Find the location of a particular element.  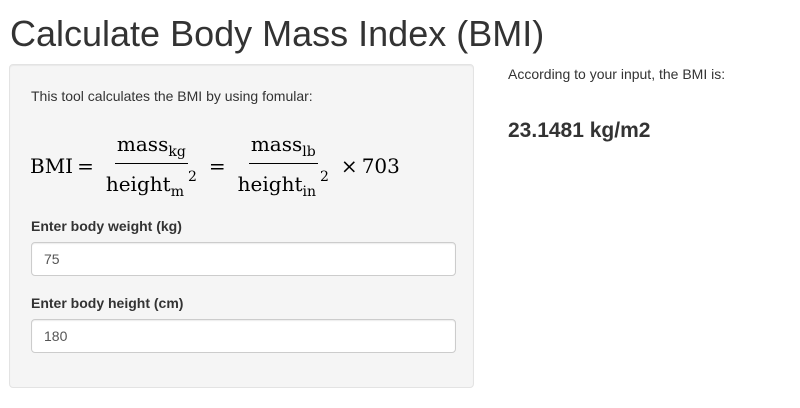

weight-label: Enter body weight (kg) is located at coordinates (106, 226).